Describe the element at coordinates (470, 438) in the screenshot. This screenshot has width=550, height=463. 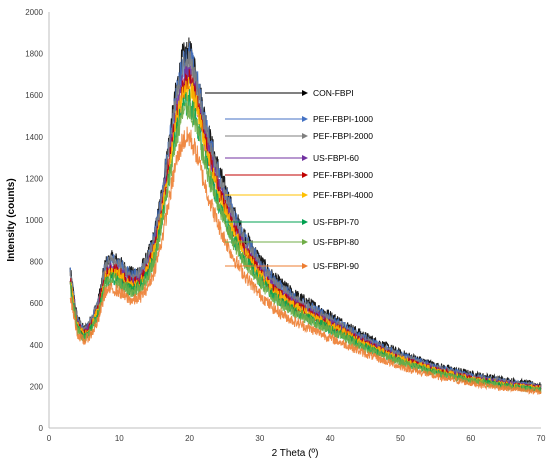
I see `x-tick-label: 60` at that location.